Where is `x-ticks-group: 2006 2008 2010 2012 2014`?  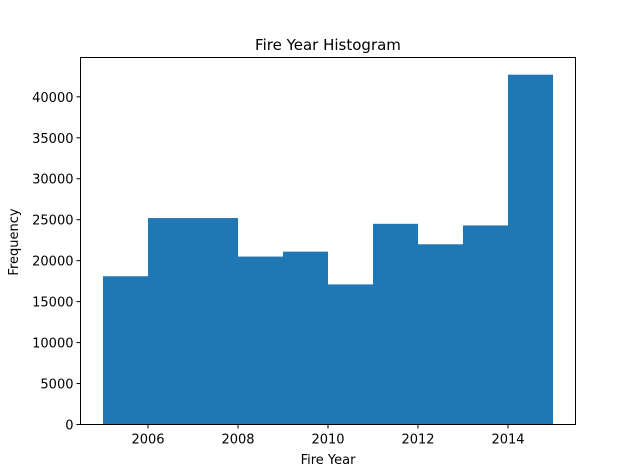 x-ticks-group: 2006 2008 2010 2012 2014 is located at coordinates (328, 436).